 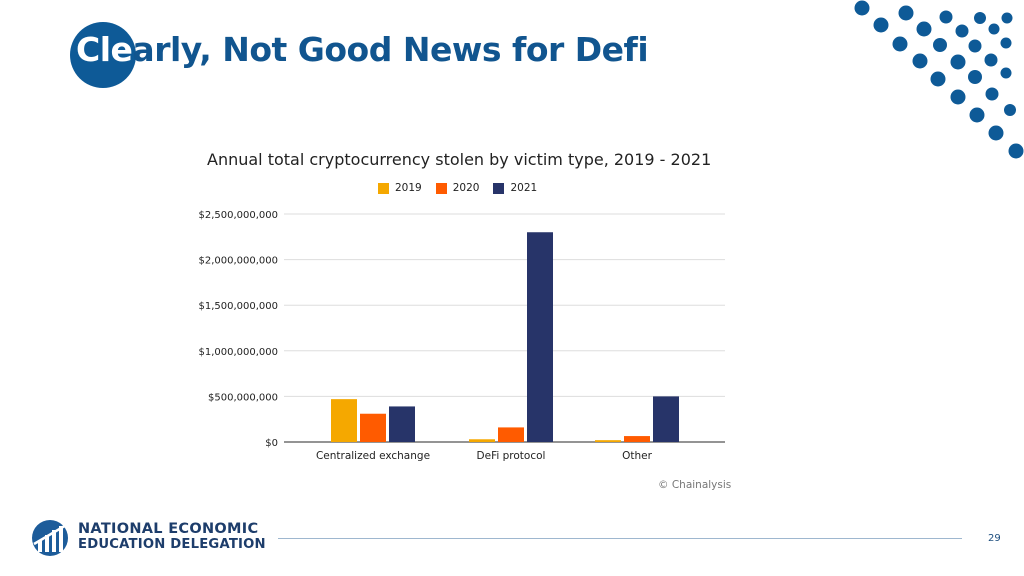 What do you see at coordinates (390, 49) in the screenshot?
I see `slide-title-rest: arly, Not Good News for Defi` at bounding box center [390, 49].